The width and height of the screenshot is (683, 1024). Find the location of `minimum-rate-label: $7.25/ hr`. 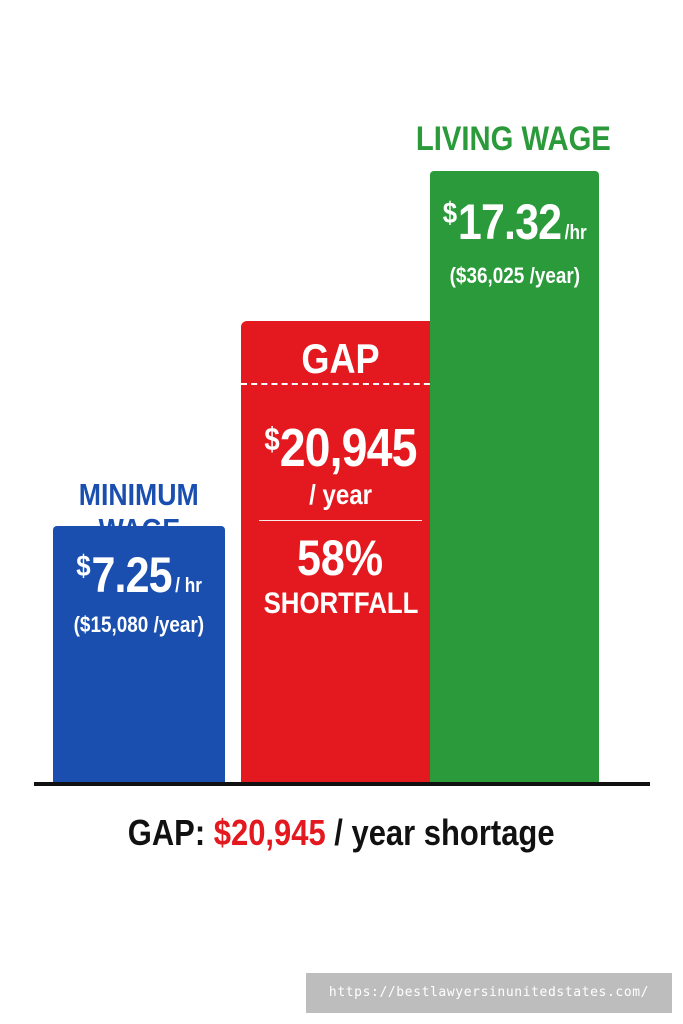

minimum-rate-label: $7.25/ hr is located at coordinates (139, 575).